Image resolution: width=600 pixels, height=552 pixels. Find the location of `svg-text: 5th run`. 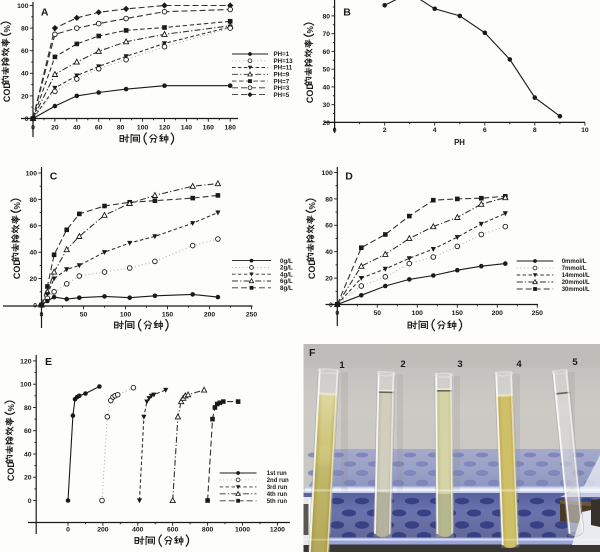

svg-text: 5th run is located at coordinates (277, 502).